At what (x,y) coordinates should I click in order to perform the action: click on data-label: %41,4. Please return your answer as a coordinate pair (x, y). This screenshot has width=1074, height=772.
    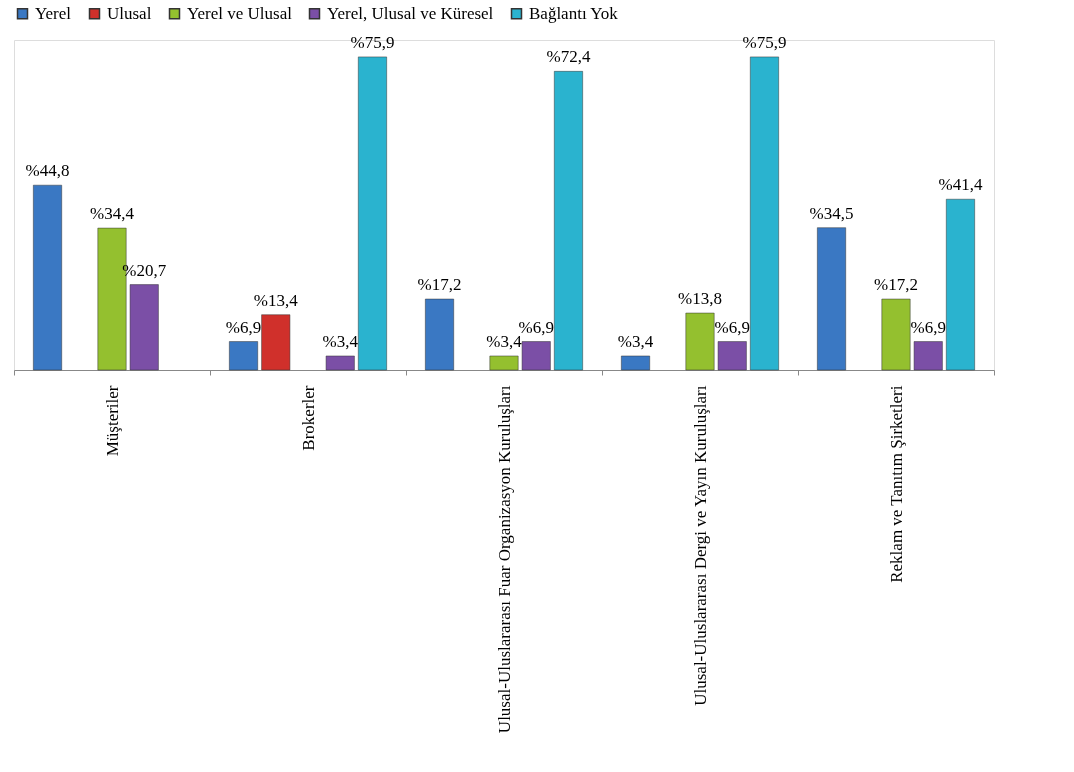
    Looking at the image, I should click on (960, 185).